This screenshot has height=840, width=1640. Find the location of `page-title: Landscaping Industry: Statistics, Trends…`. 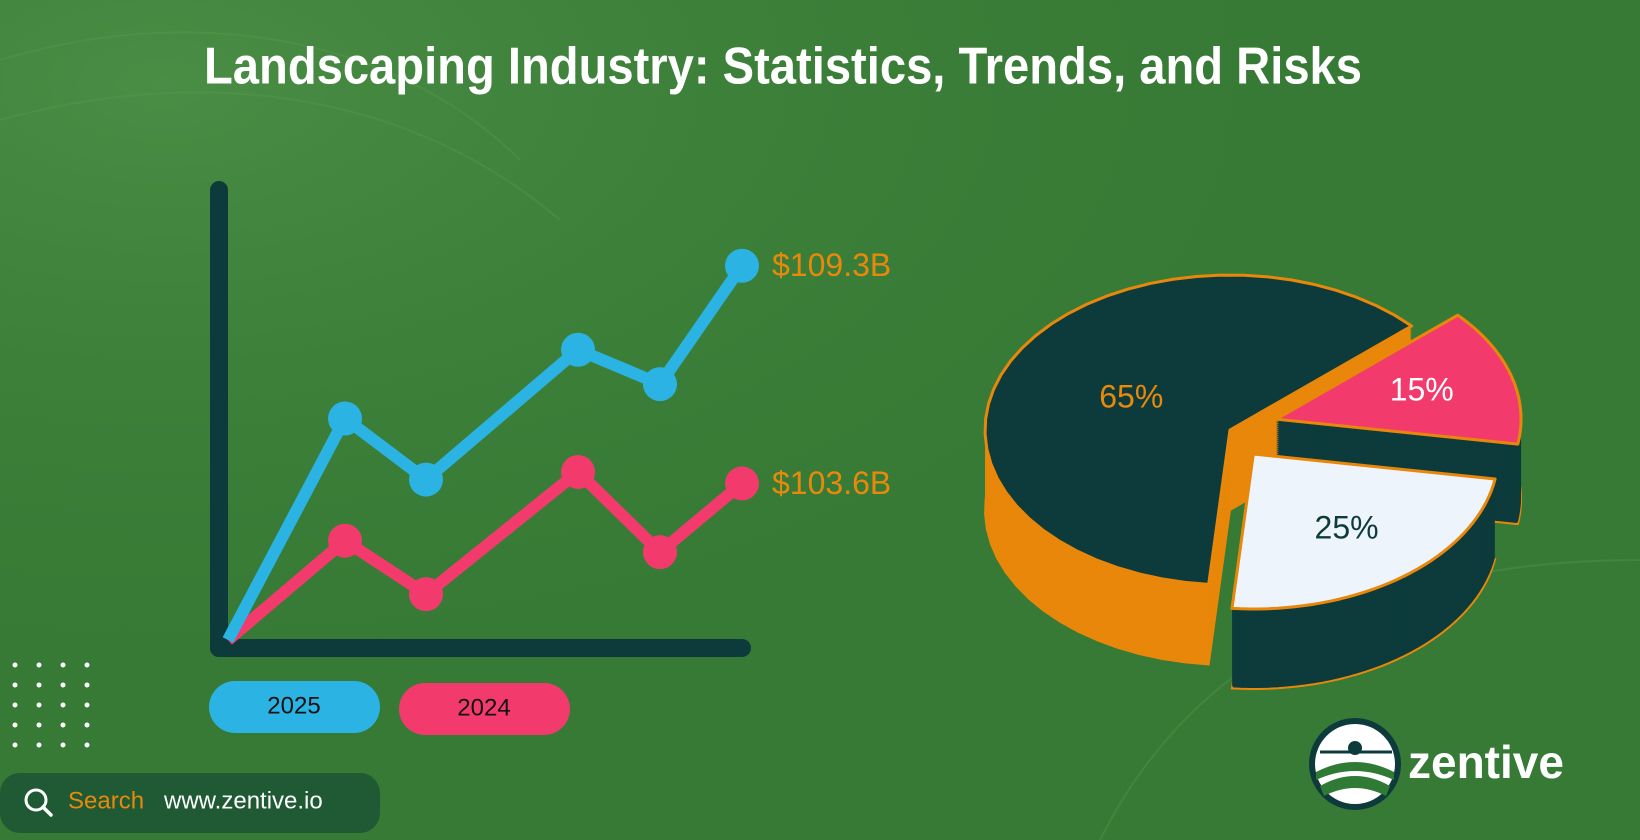

page-title: Landscaping Industry: Statistics, Trends… is located at coordinates (783, 67).